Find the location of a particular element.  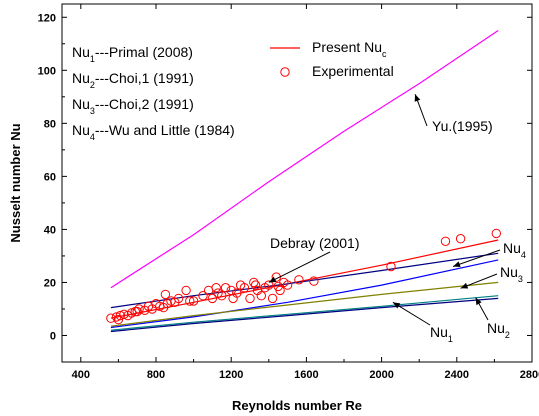

annotation-arrowhead-nu3 is located at coordinates (464, 285).